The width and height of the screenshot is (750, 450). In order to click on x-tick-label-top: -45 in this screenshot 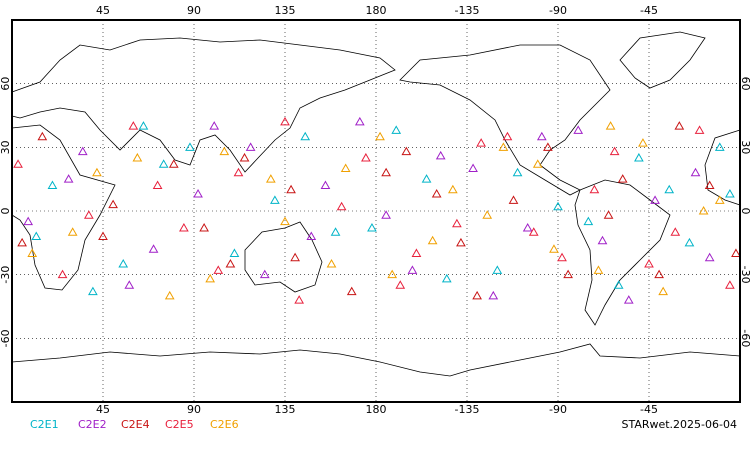, I will do `click(649, 10)`.